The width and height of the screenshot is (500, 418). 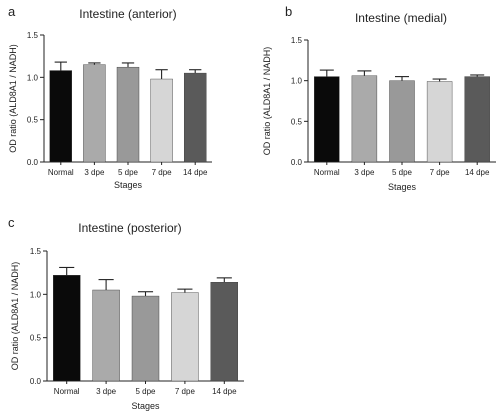 What do you see at coordinates (401, 18) in the screenshot?
I see `chart-title: Intestine (medial)` at bounding box center [401, 18].